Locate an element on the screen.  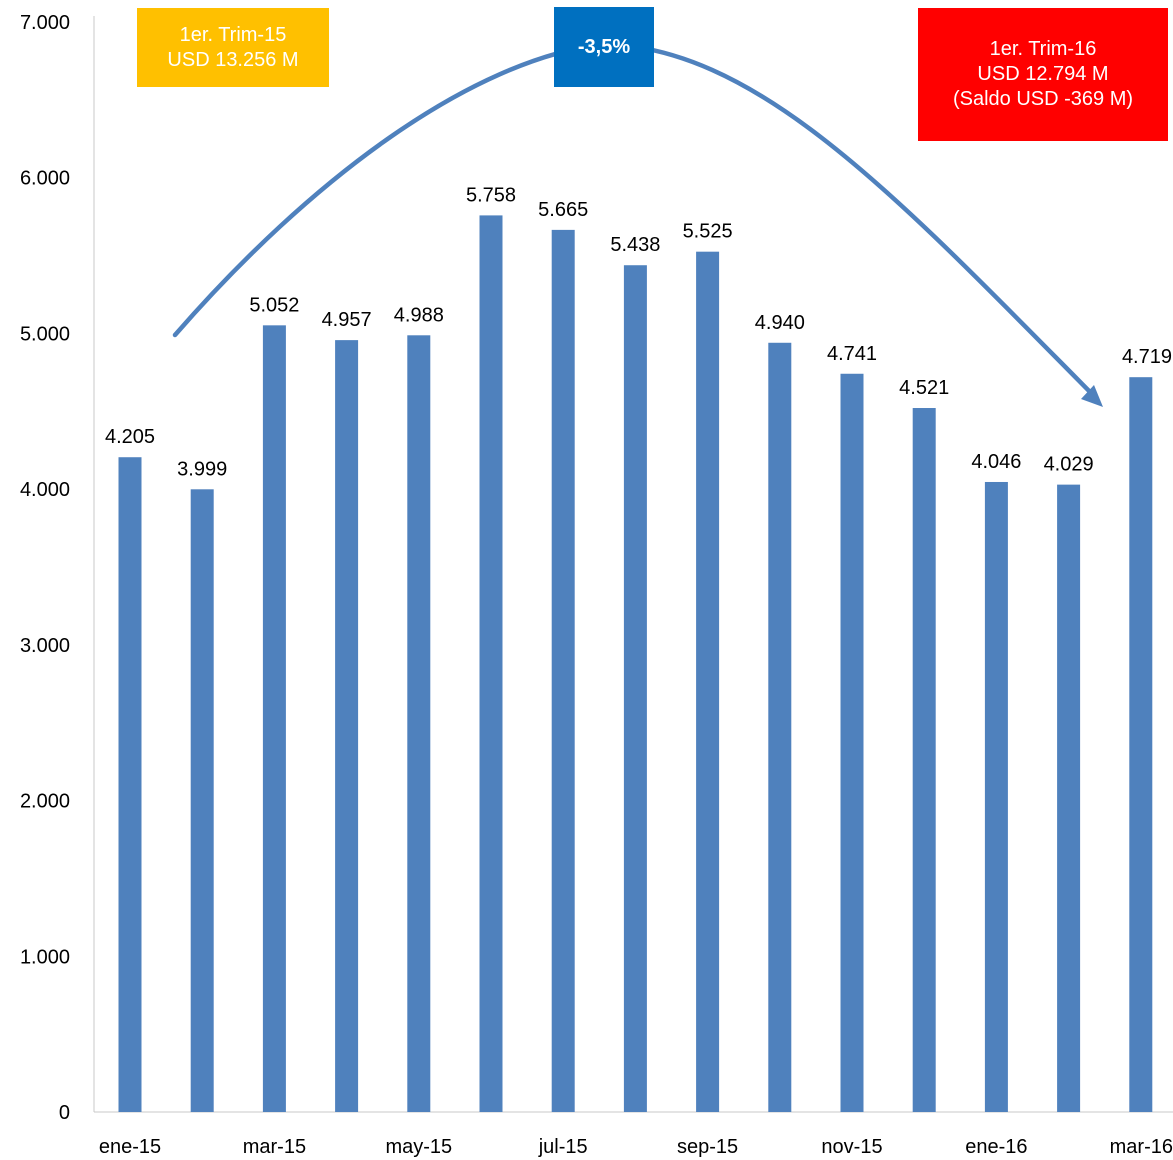
x-tick-label: mar-15 is located at coordinates (274, 1147).